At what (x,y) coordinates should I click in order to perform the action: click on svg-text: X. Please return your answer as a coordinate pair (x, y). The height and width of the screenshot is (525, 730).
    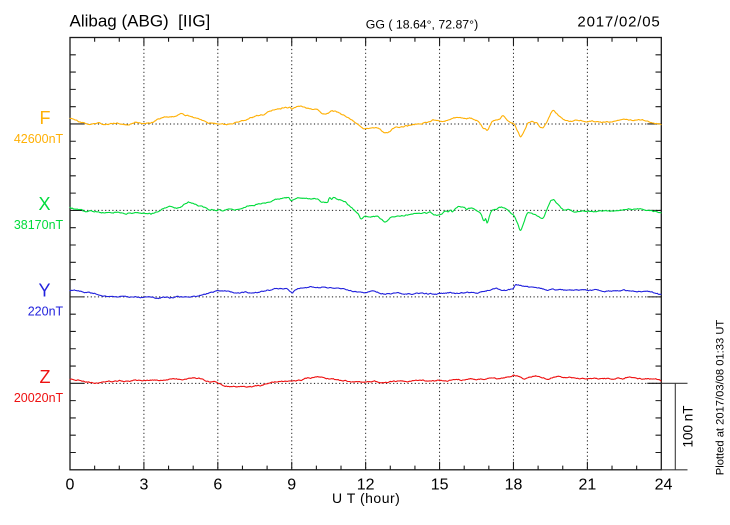
    Looking at the image, I should click on (44, 204).